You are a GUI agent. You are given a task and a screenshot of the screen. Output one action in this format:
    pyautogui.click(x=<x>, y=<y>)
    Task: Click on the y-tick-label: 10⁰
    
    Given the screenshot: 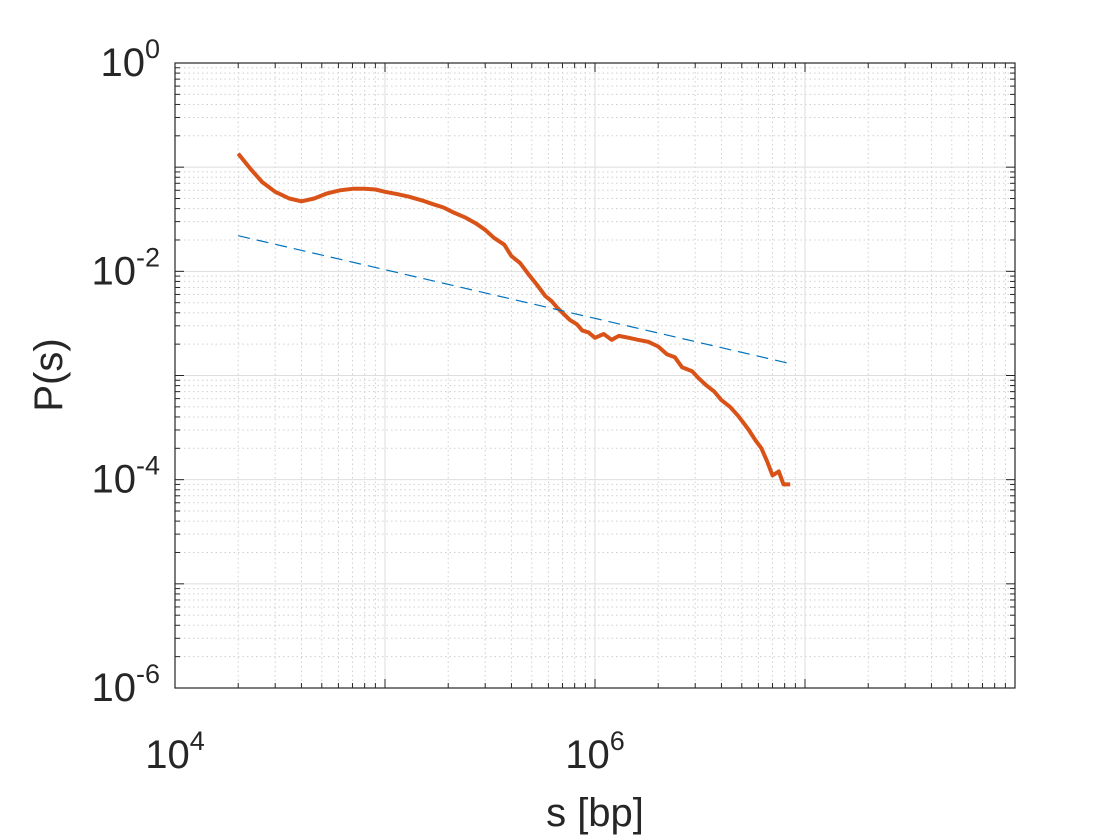 What is the action you would take?
    pyautogui.click(x=130, y=59)
    